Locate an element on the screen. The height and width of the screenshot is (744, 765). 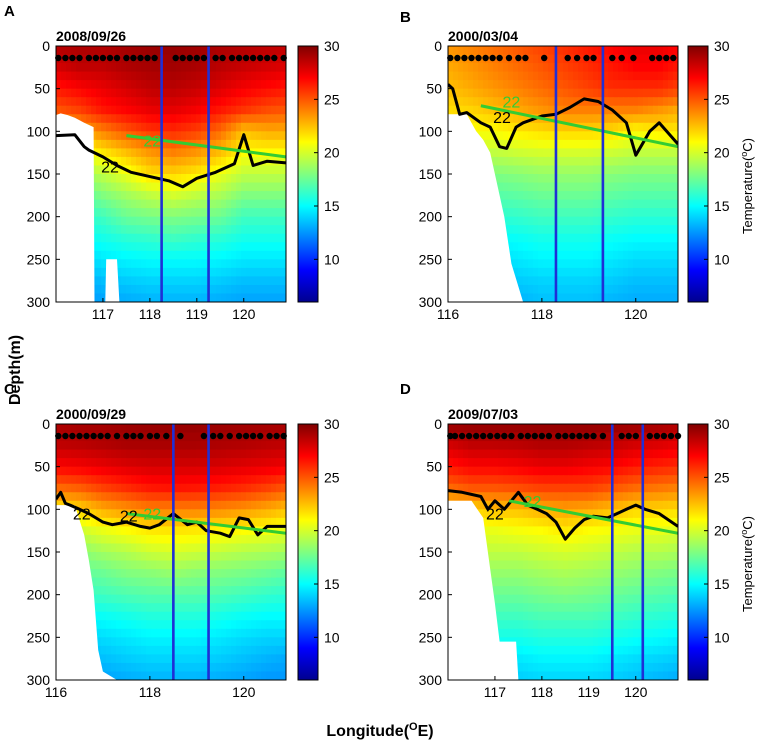
station-dot is located at coordinates (267, 58).